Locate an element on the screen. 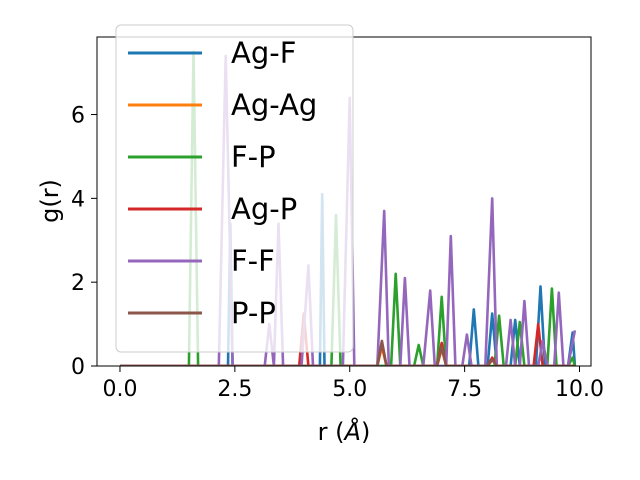 This screenshot has width=640, height=480. x-tick-label: 0.0 is located at coordinates (119, 389).